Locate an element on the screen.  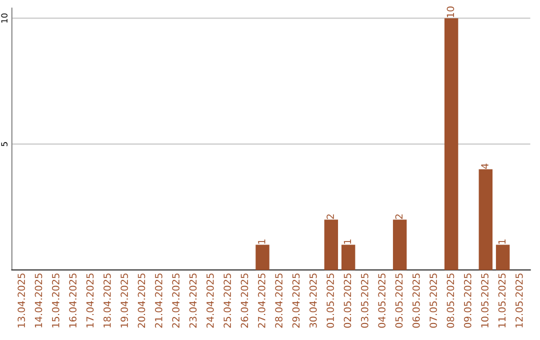
x-tick-label: 23.04.2025 is located at coordinates (193, 301).